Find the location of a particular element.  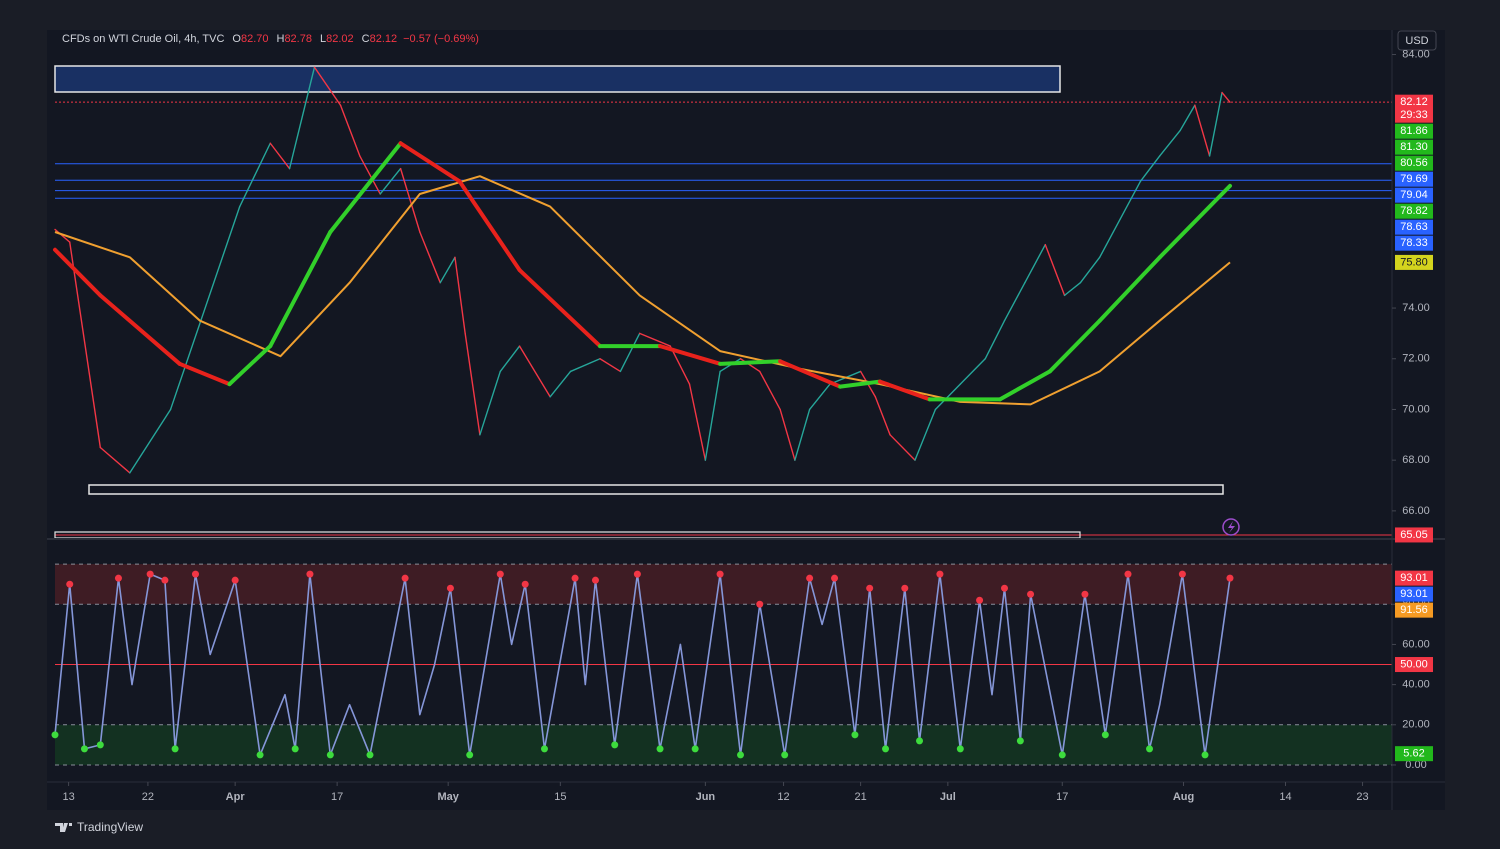

y-tick-label: 84.00 is located at coordinates (1416, 54).